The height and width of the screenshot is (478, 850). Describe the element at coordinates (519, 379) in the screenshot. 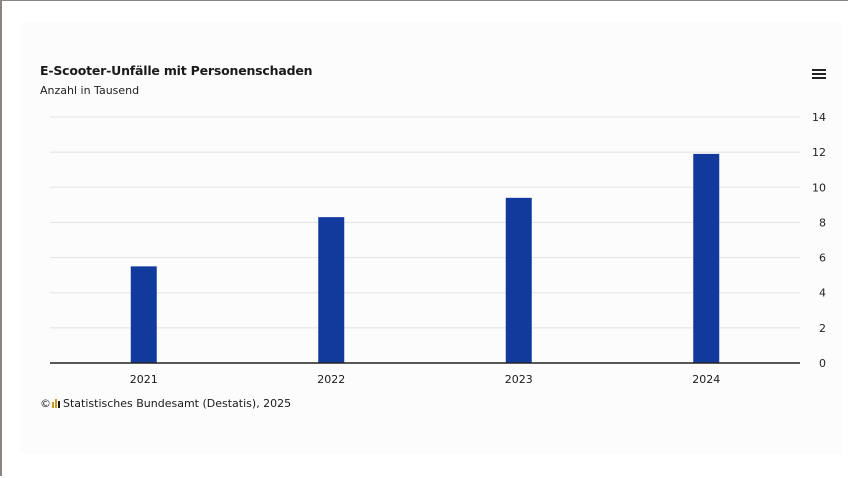

I see `x-tick-label: 2023` at that location.